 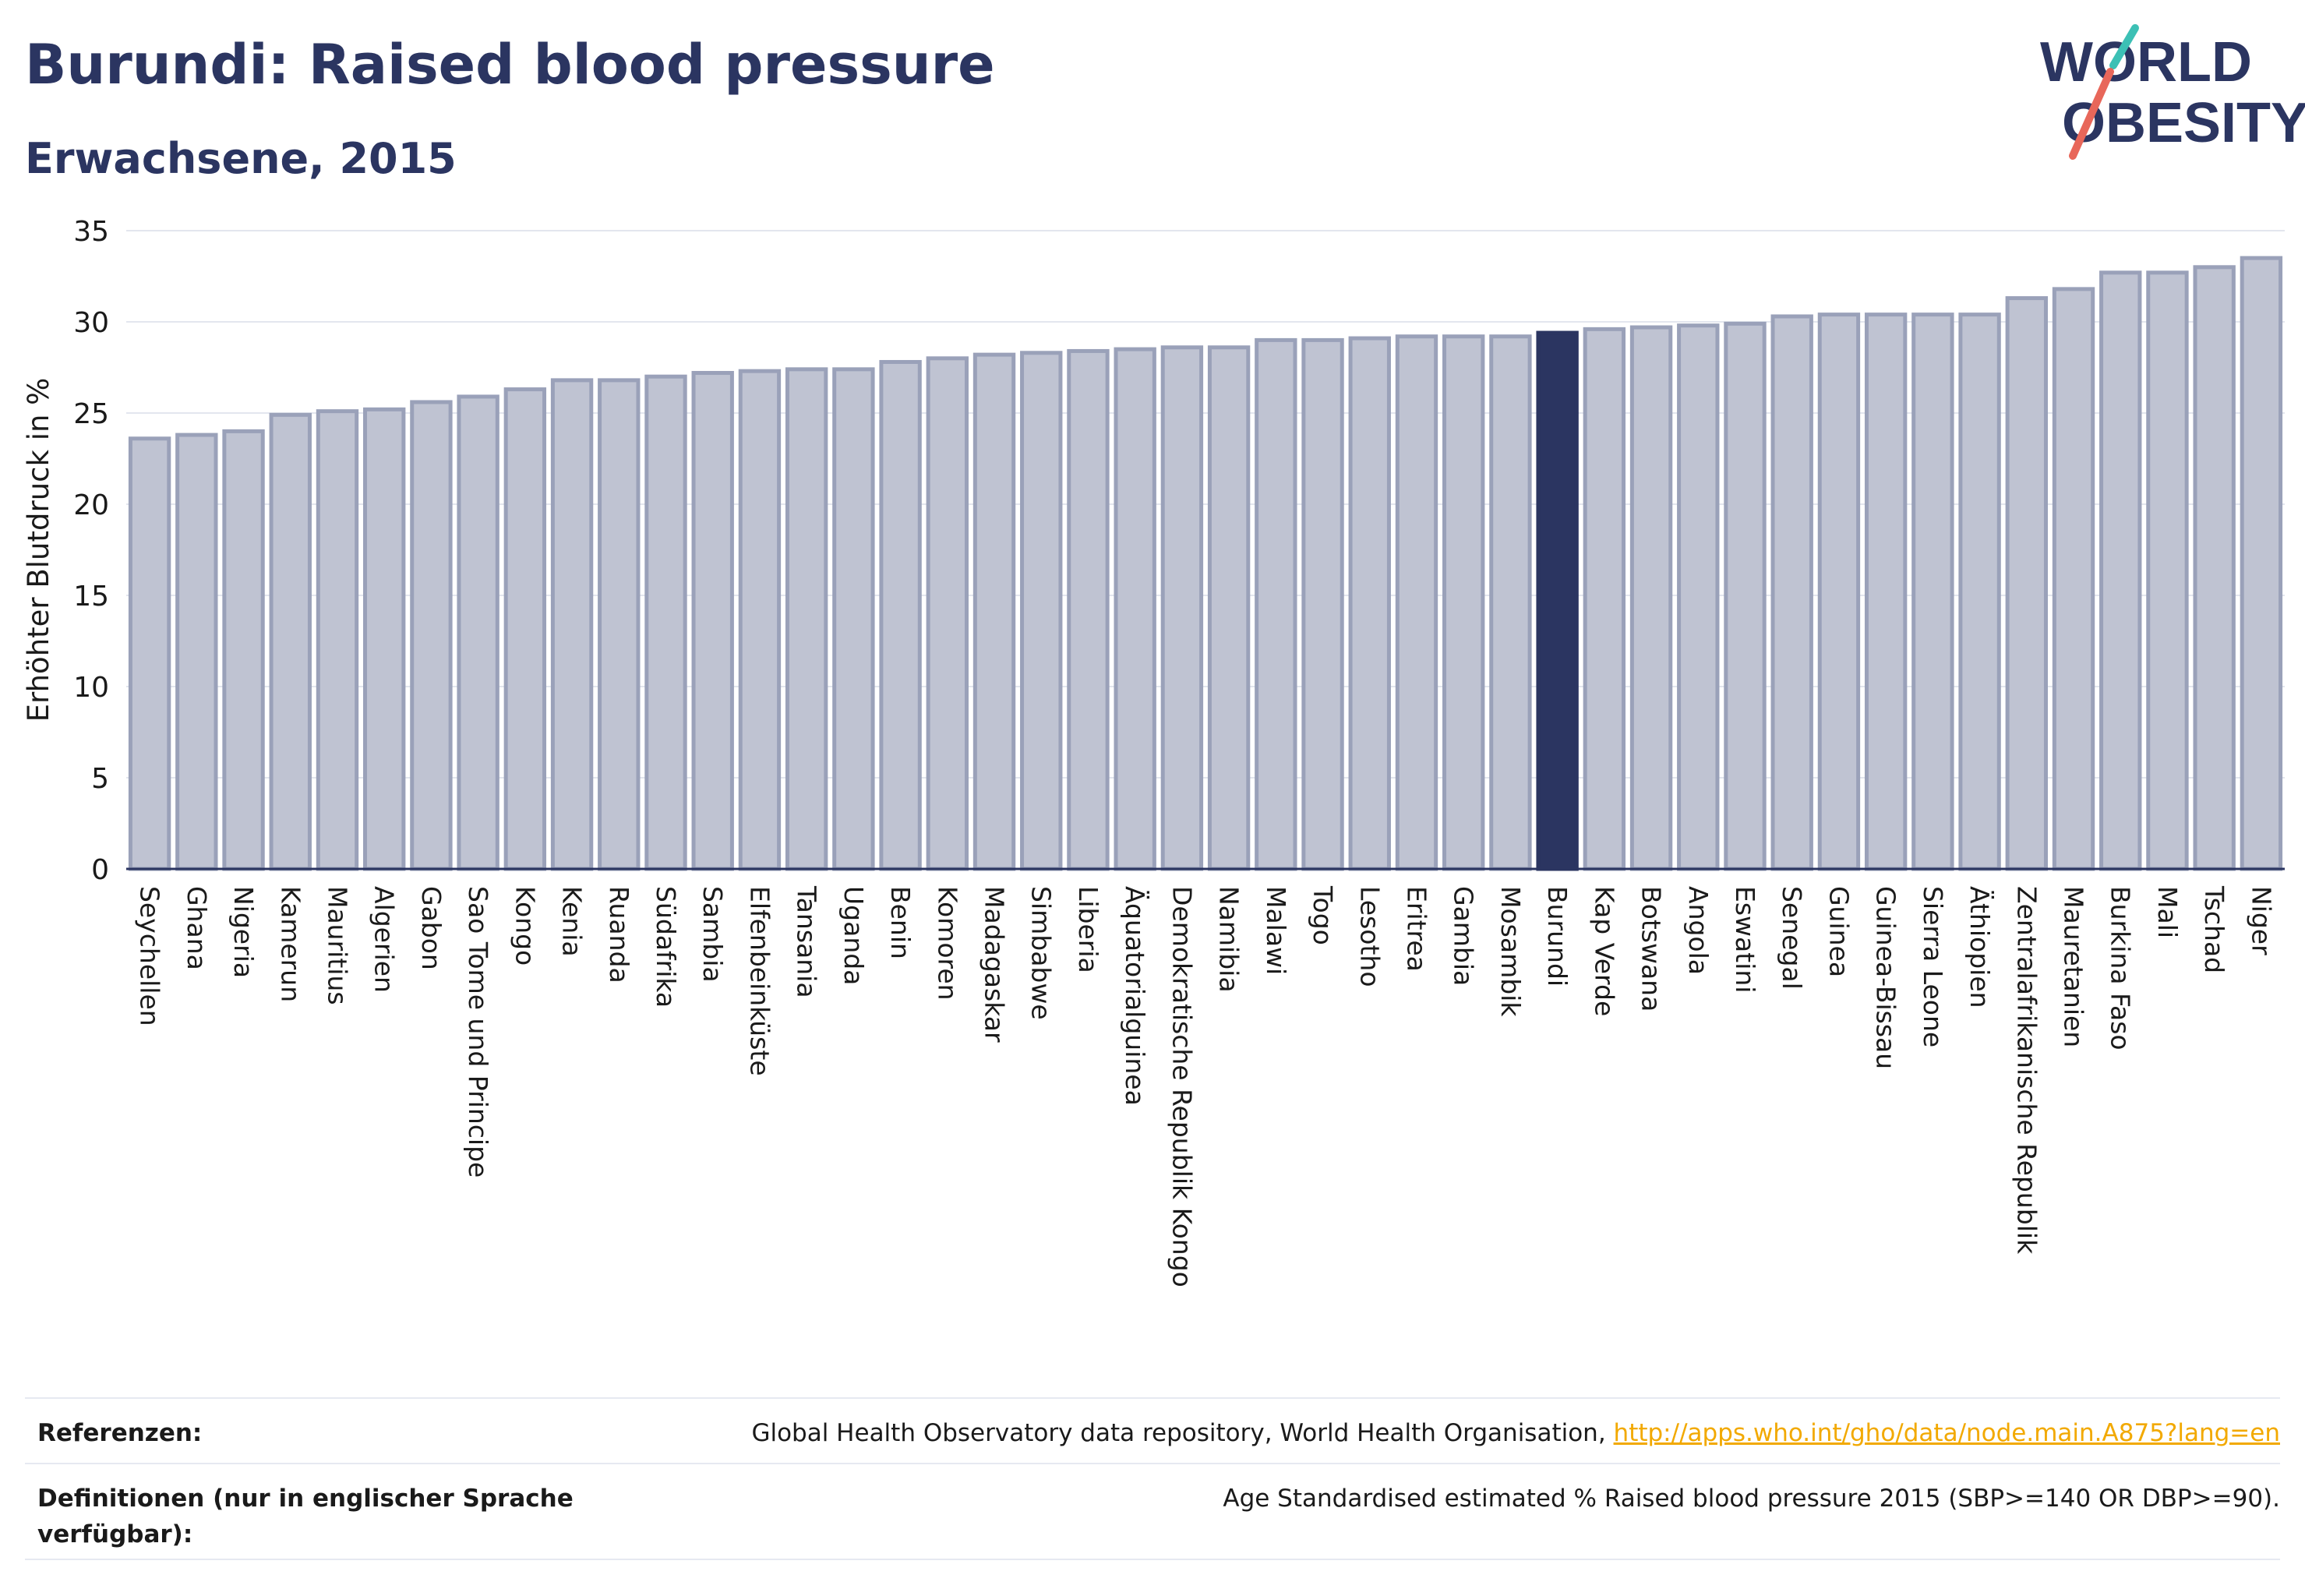 I want to click on x-tick-label: Sambia, so click(x=712, y=934).